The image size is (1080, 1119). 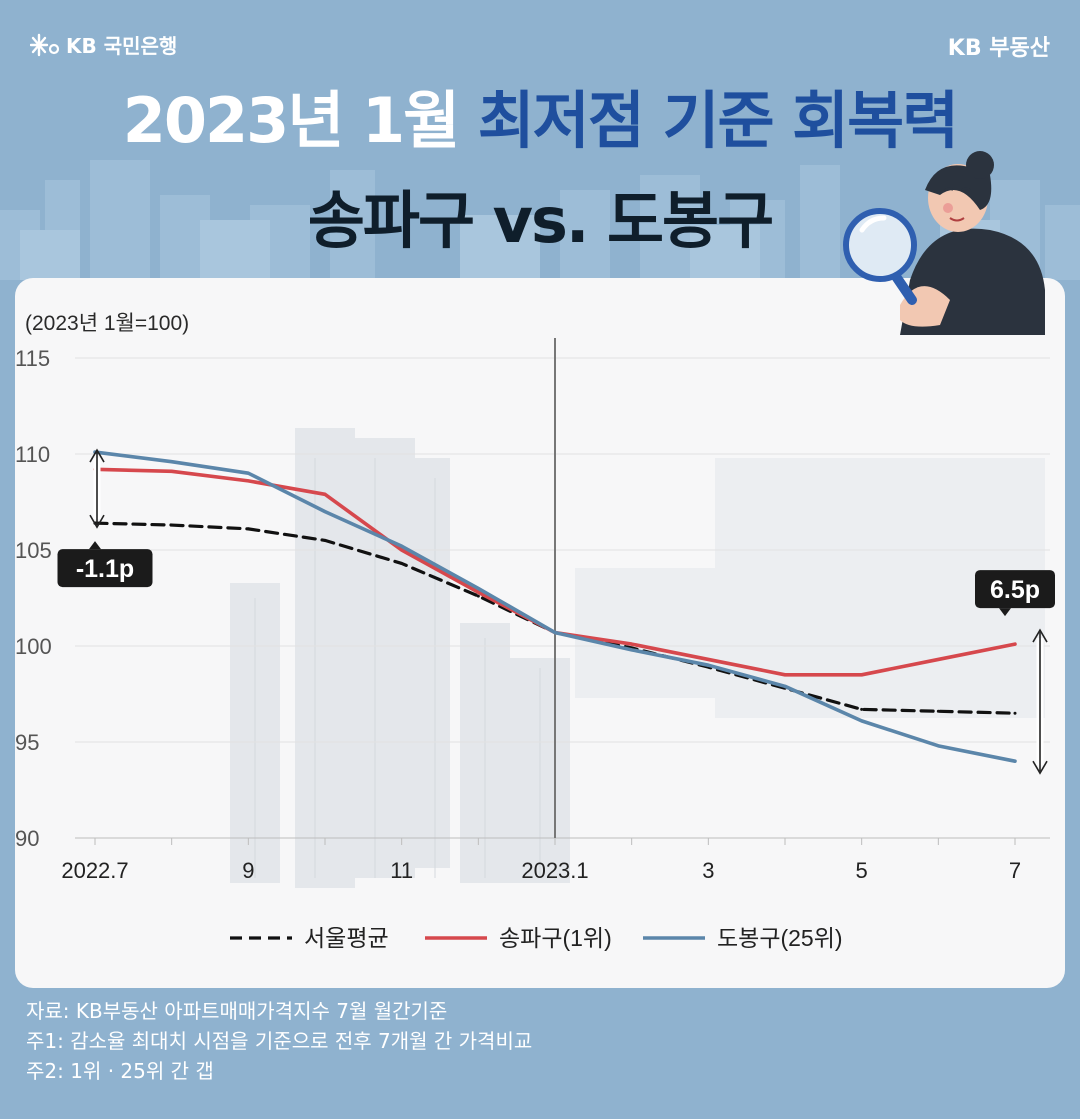 I want to click on city-skyline-background, so click(x=540, y=220).